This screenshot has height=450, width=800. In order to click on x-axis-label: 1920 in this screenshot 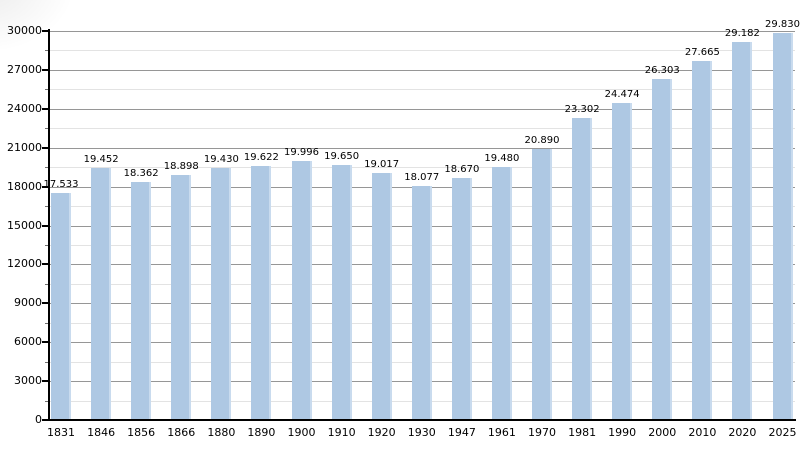, I will do `click(381, 432)`.